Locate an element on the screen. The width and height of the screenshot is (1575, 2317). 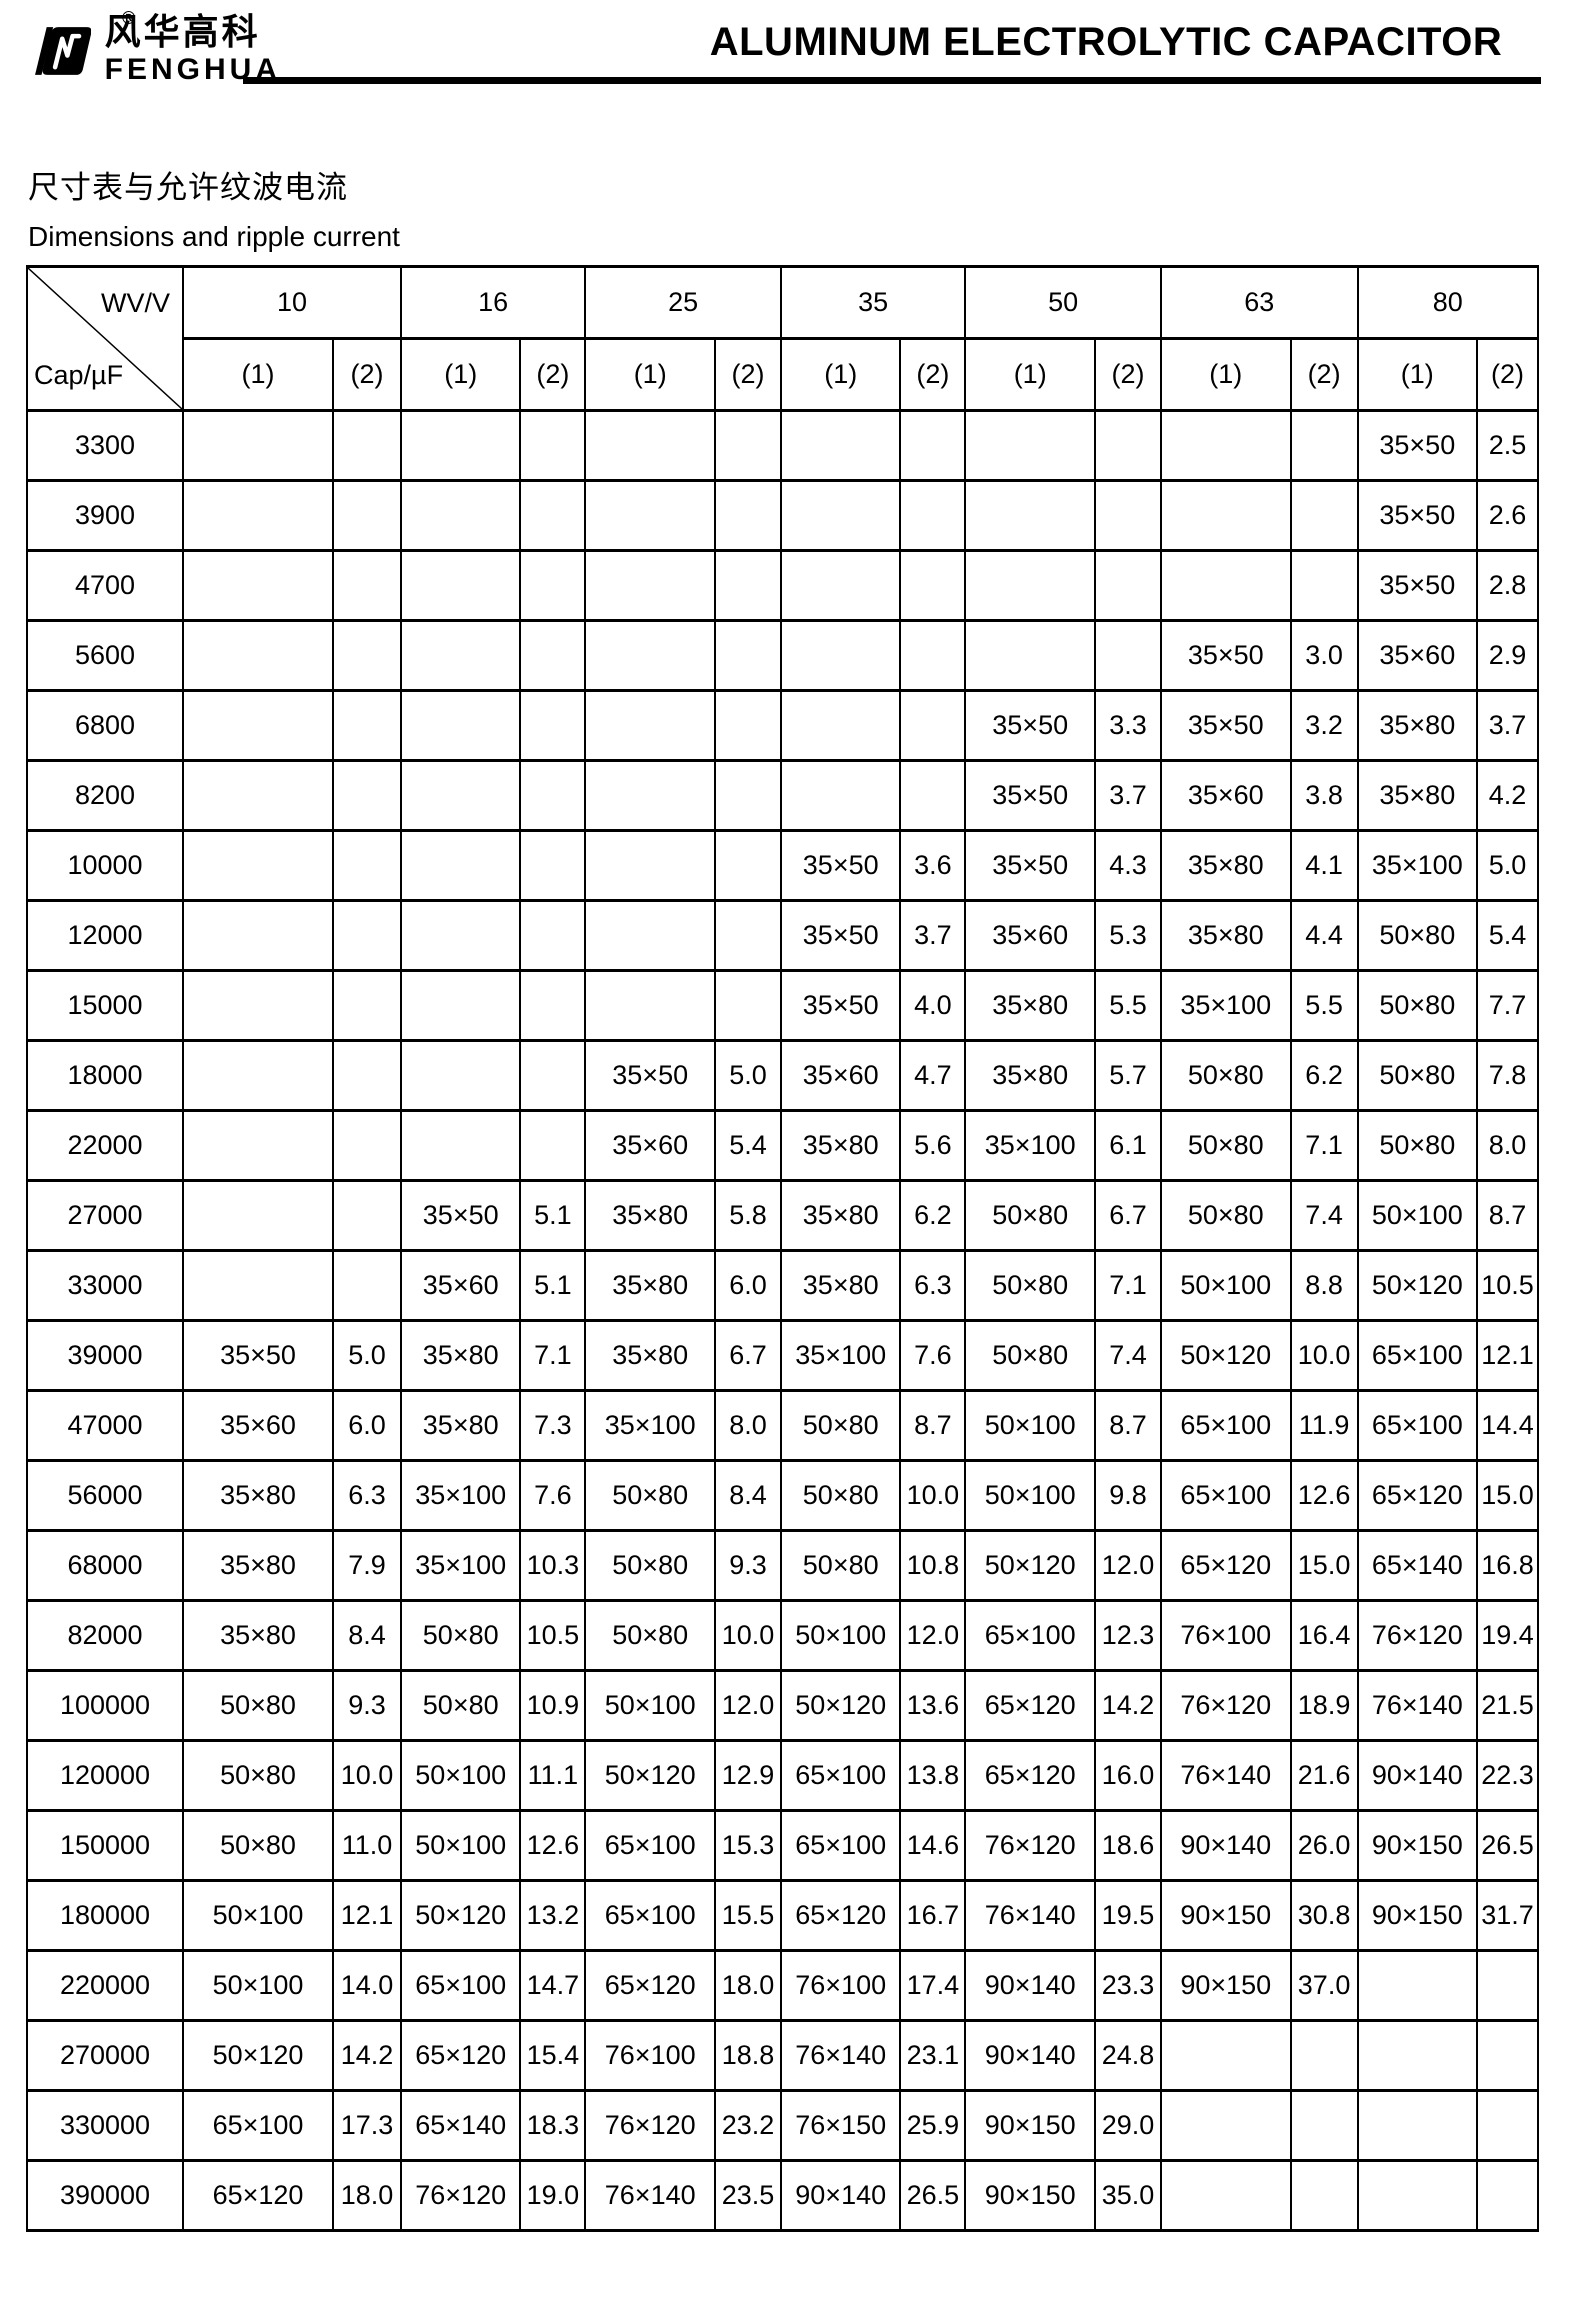
ripple-current-cell: 11.1 is located at coordinates (553, 1775).